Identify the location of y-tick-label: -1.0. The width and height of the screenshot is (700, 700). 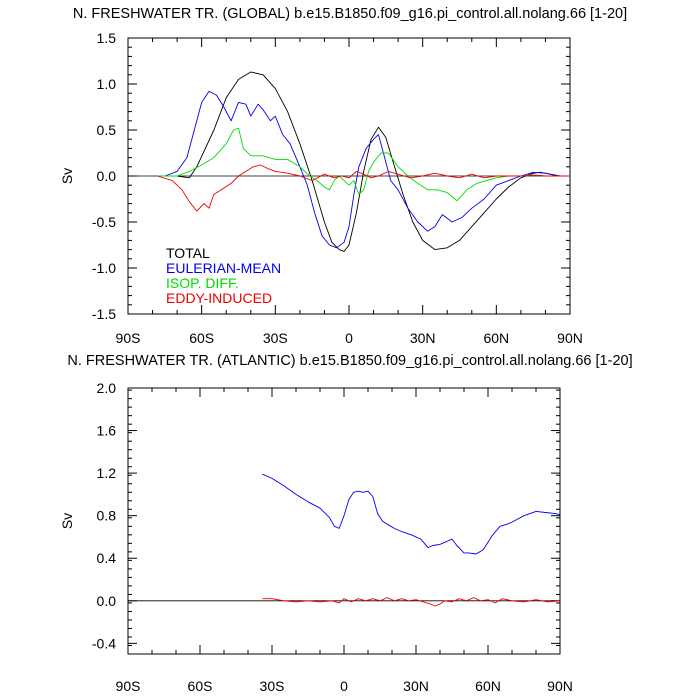
(104, 268).